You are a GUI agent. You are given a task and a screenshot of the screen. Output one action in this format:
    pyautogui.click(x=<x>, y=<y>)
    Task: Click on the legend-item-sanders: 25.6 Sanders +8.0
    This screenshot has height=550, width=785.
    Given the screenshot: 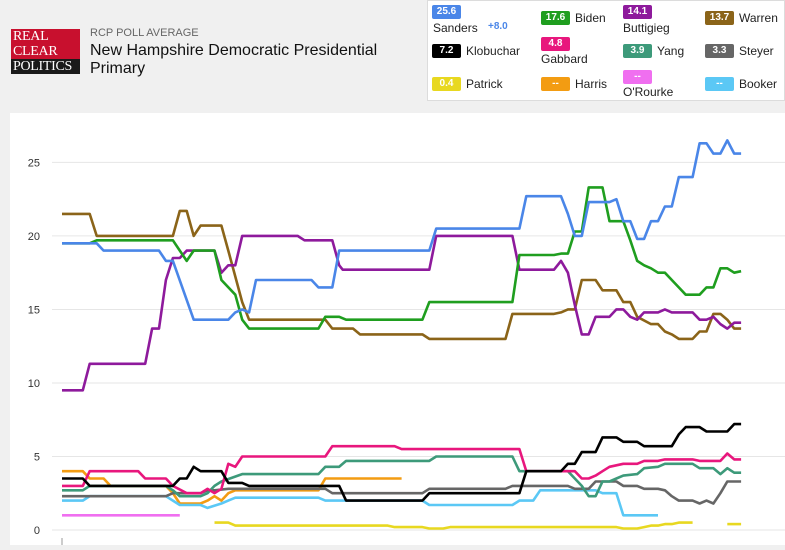 What is the action you would take?
    pyautogui.click(x=482, y=20)
    